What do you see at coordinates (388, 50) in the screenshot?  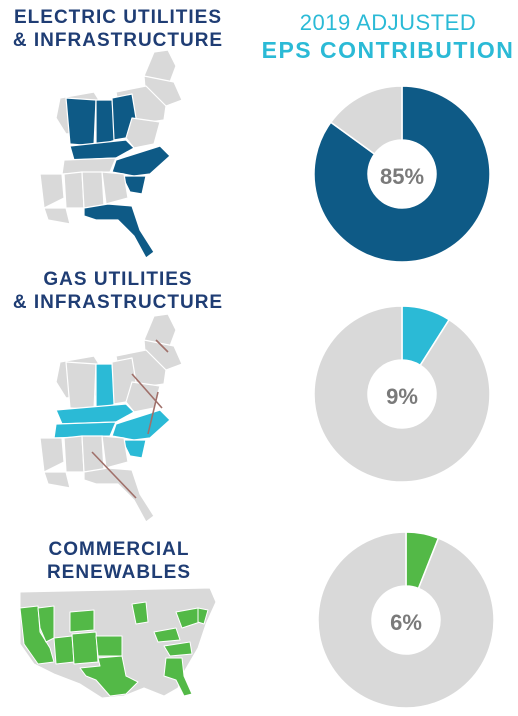 I see `header-title: EPS CONTRIBUTION` at bounding box center [388, 50].